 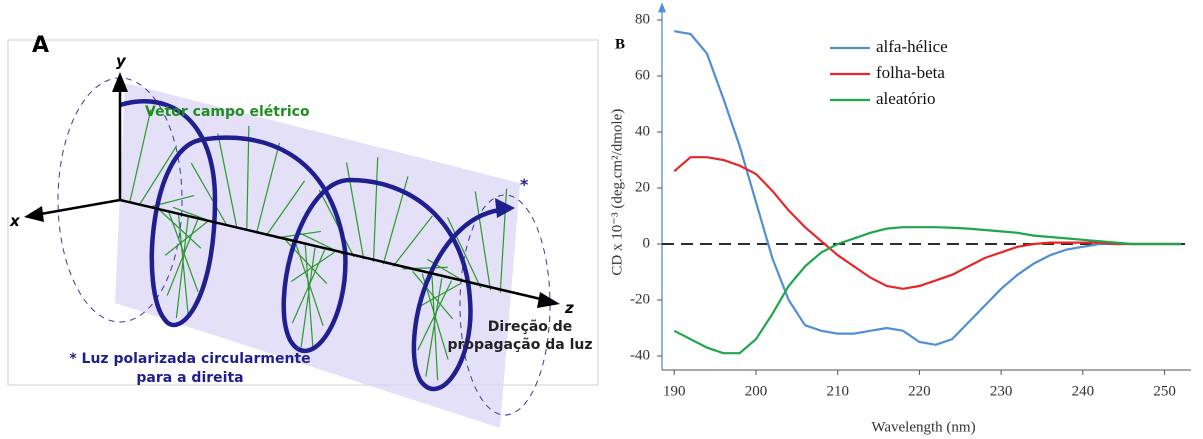 I want to click on y-tick-label: 20, so click(x=642, y=187).